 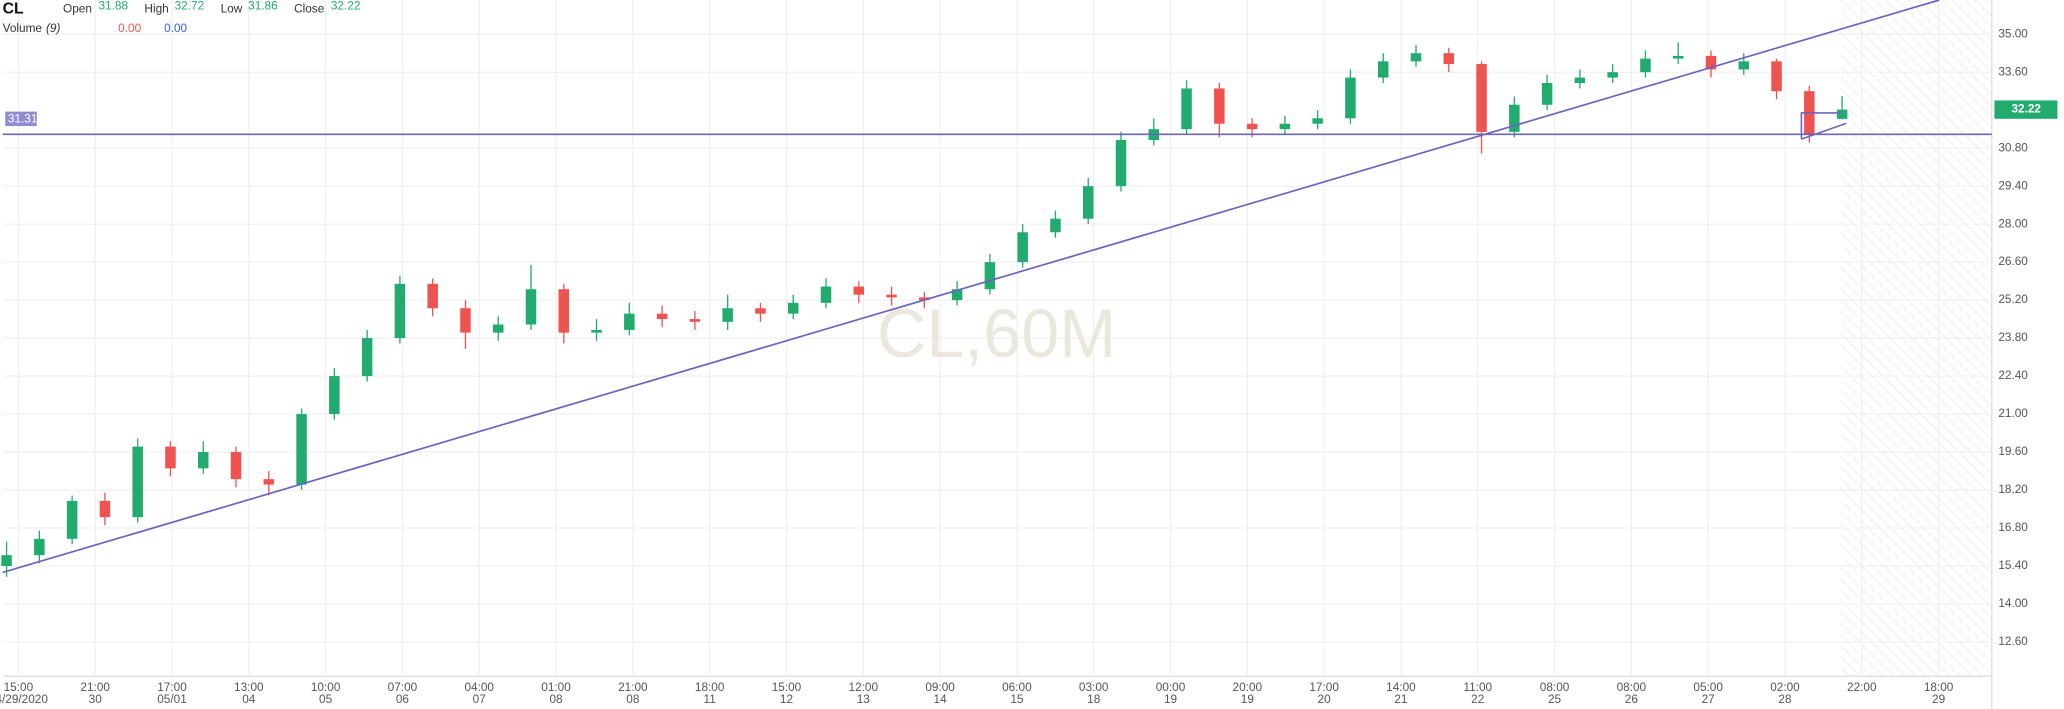 I want to click on last-price-box, so click(x=2026, y=109).